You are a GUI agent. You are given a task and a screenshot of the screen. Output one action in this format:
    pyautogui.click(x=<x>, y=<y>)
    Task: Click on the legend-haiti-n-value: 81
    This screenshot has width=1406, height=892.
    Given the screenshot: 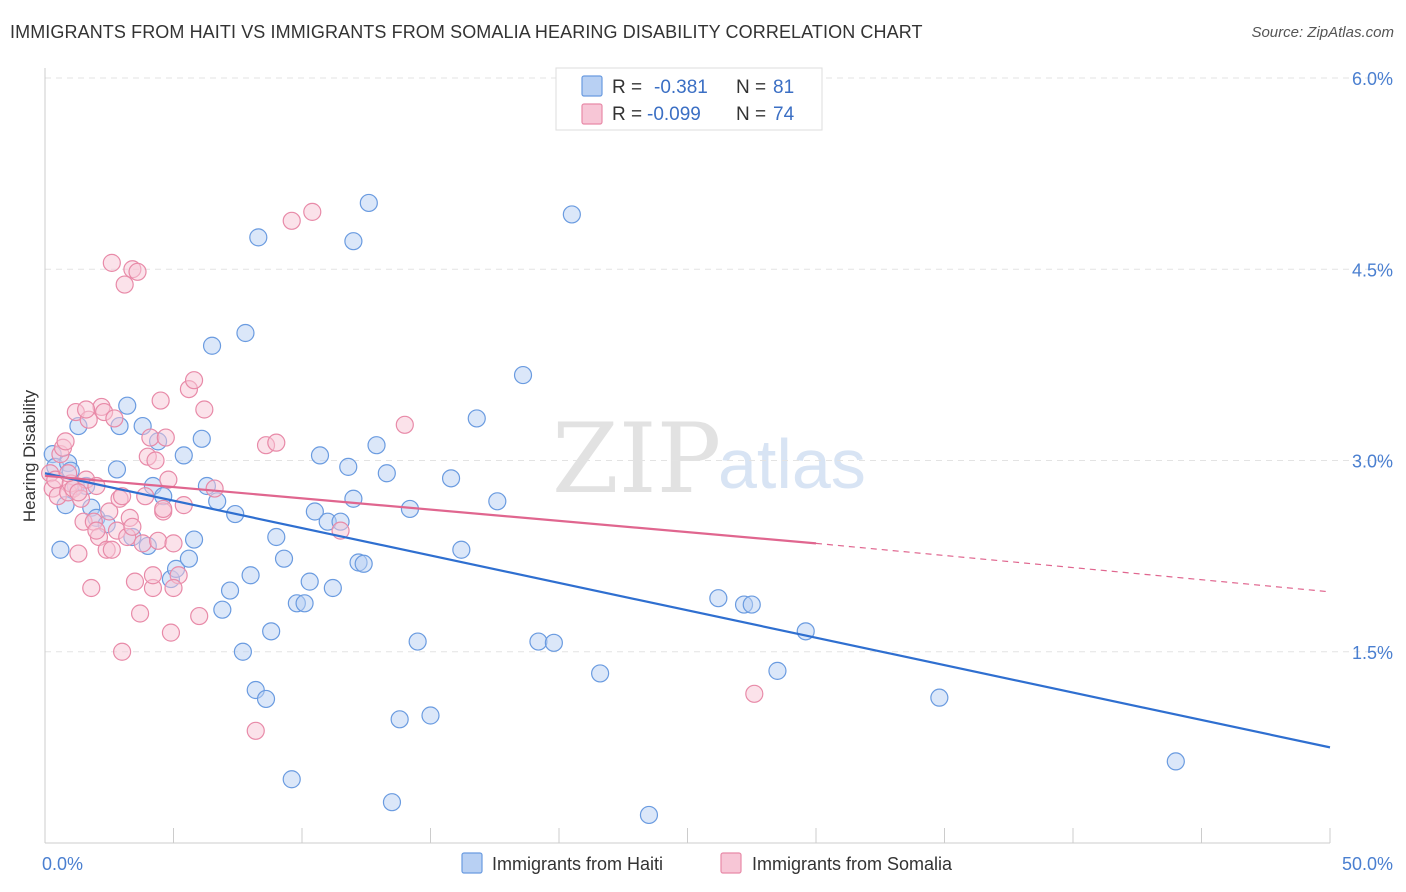 What is the action you would take?
    pyautogui.click(x=783, y=87)
    